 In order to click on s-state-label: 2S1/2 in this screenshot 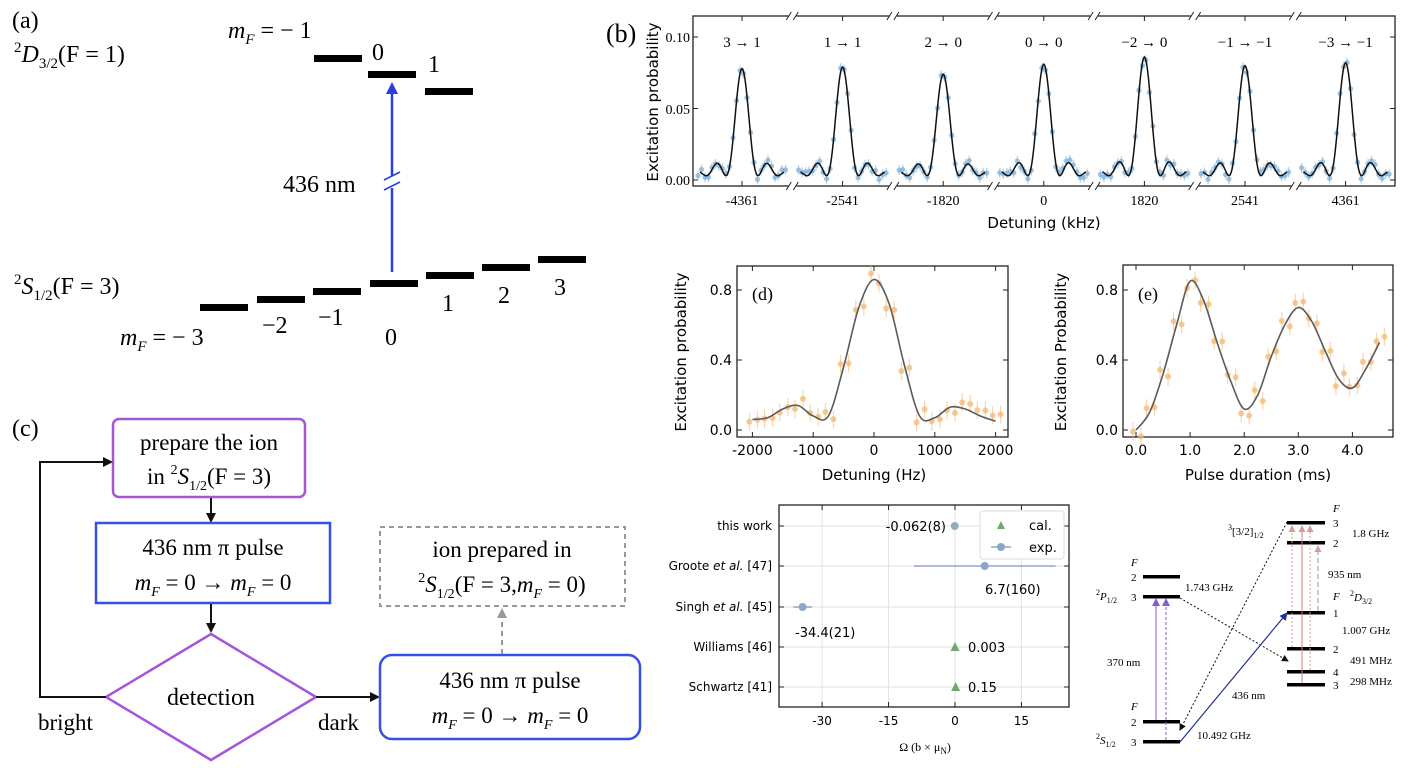, I will do `click(1106, 740)`.